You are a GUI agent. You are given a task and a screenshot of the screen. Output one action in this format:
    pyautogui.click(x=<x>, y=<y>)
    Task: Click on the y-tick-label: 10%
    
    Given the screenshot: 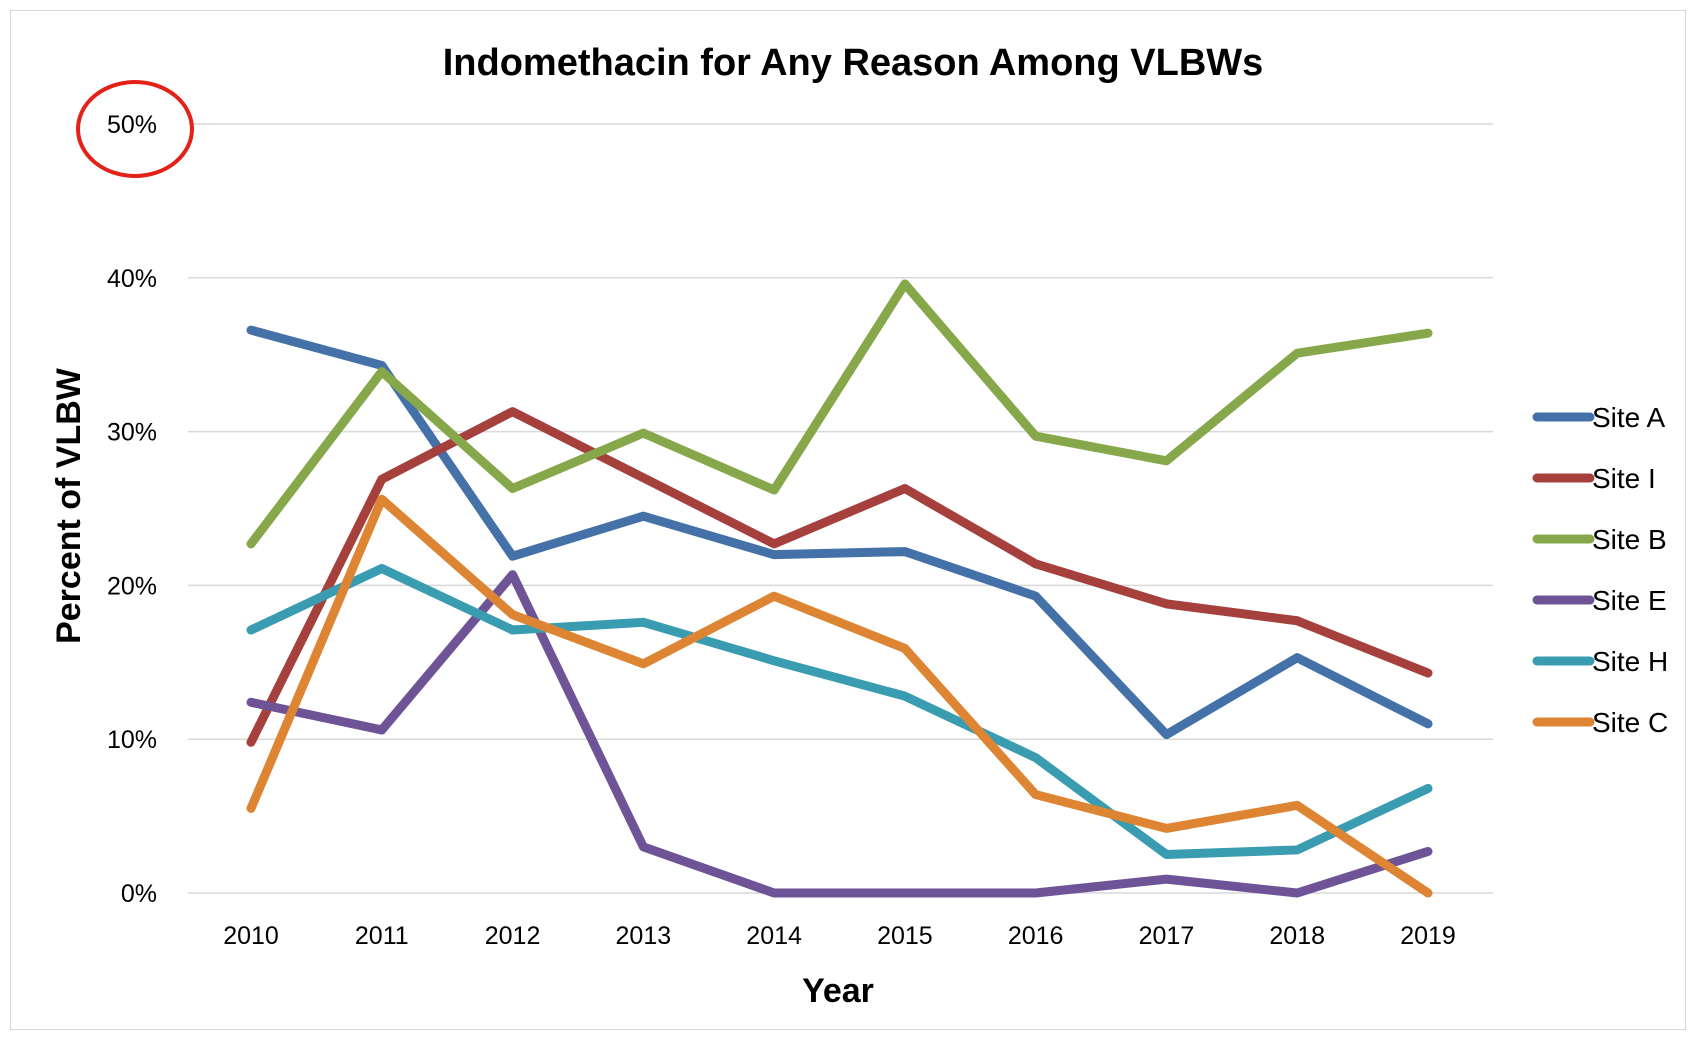 What is the action you would take?
    pyautogui.click(x=132, y=740)
    